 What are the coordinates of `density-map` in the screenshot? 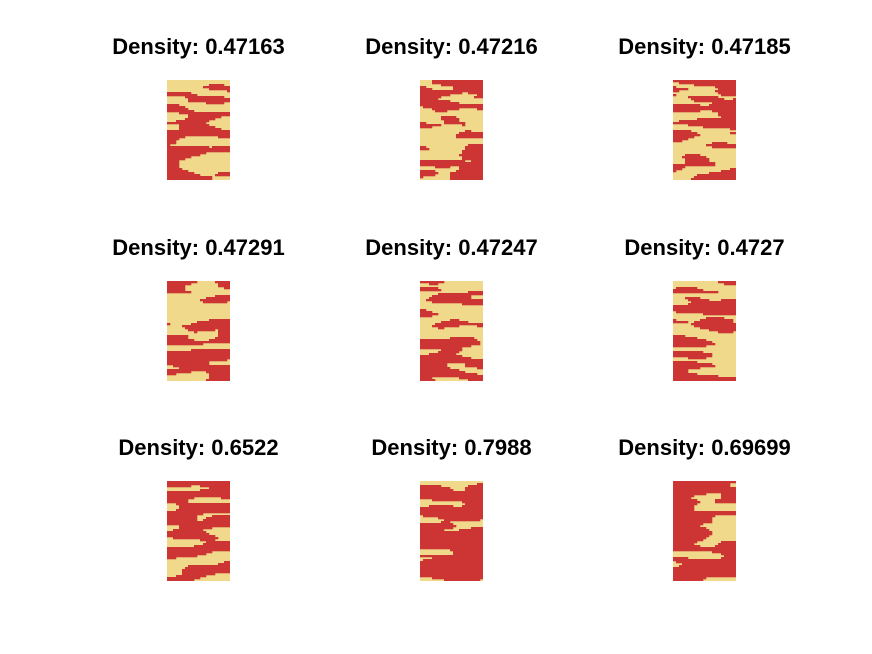 It's located at (704, 531).